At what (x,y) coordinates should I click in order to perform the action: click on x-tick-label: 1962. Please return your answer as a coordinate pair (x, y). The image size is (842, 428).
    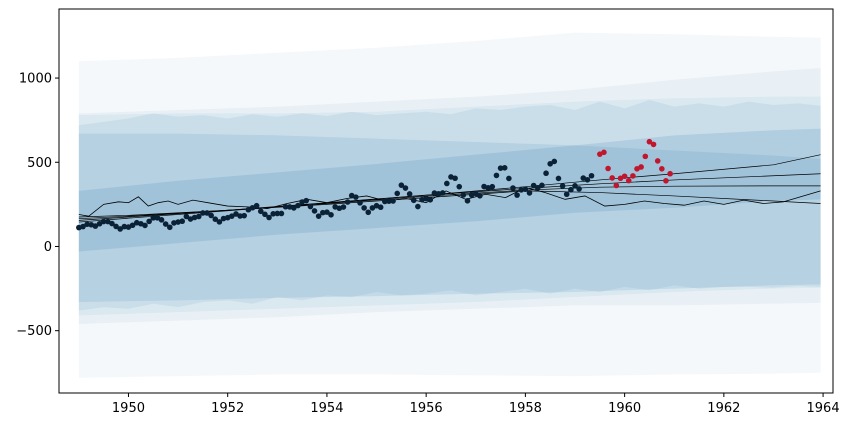
    Looking at the image, I should click on (723, 408).